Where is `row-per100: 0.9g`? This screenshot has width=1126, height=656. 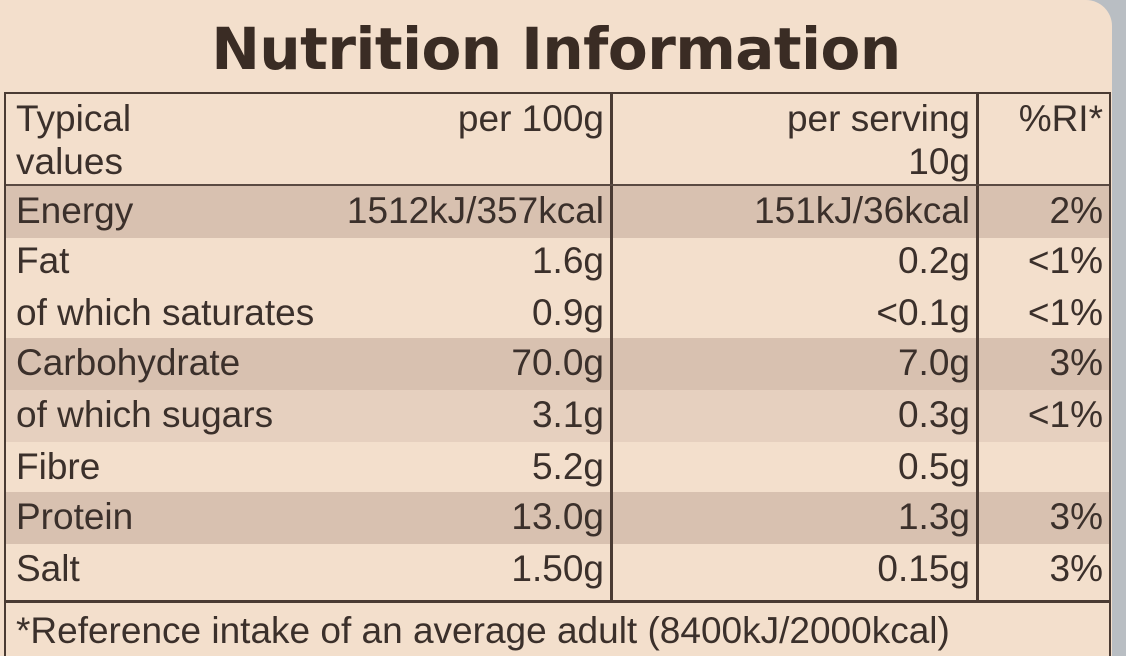 row-per100: 0.9g is located at coordinates (567, 312).